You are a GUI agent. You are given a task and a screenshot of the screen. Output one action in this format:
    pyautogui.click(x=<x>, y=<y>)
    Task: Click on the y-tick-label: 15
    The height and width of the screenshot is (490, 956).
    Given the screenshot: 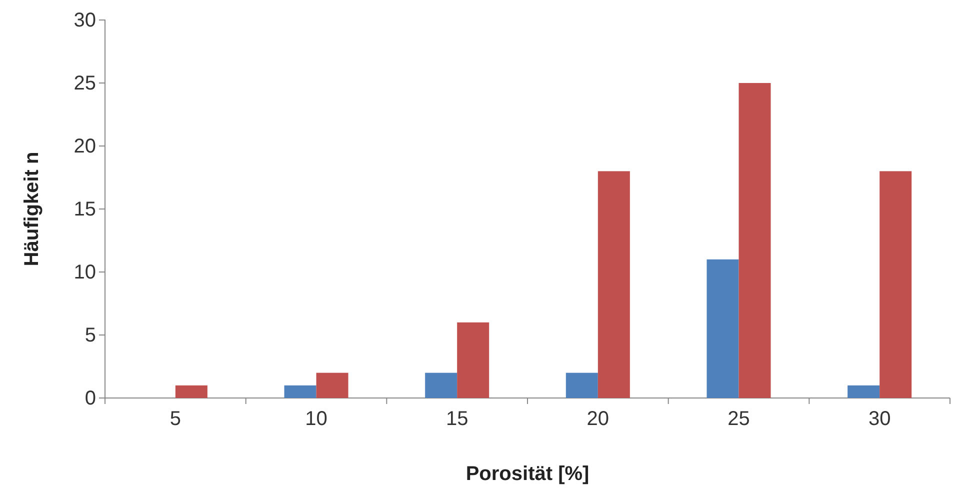 What is the action you would take?
    pyautogui.click(x=85, y=209)
    